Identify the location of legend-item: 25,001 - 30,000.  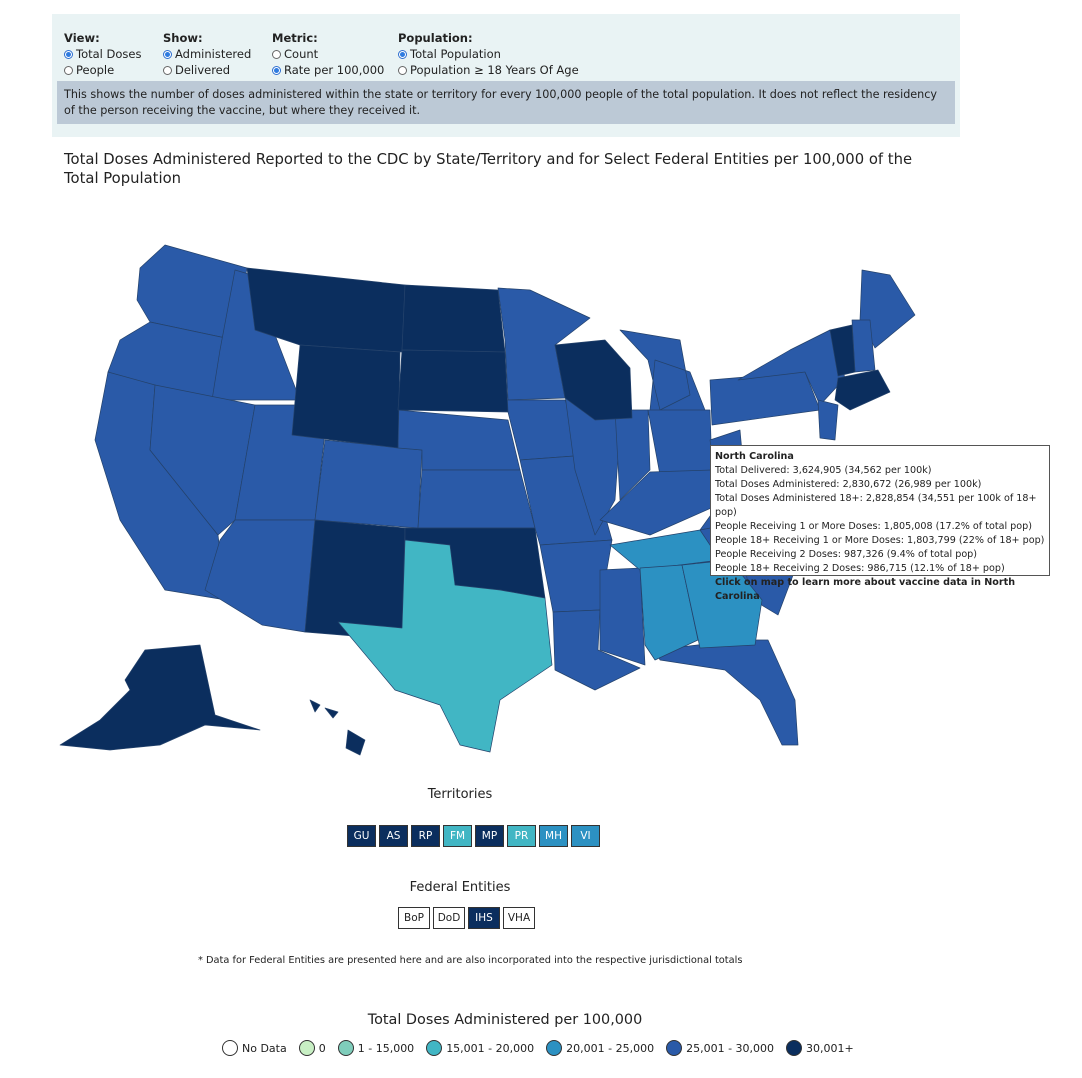
(720, 1048).